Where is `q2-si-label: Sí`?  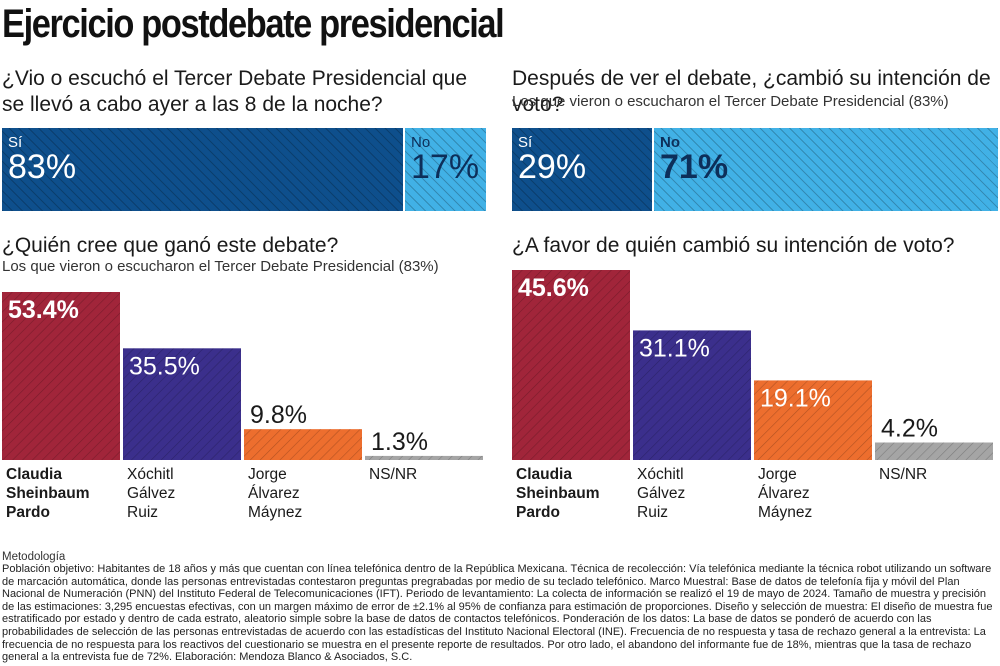
q2-si-label: Sí is located at coordinates (525, 142).